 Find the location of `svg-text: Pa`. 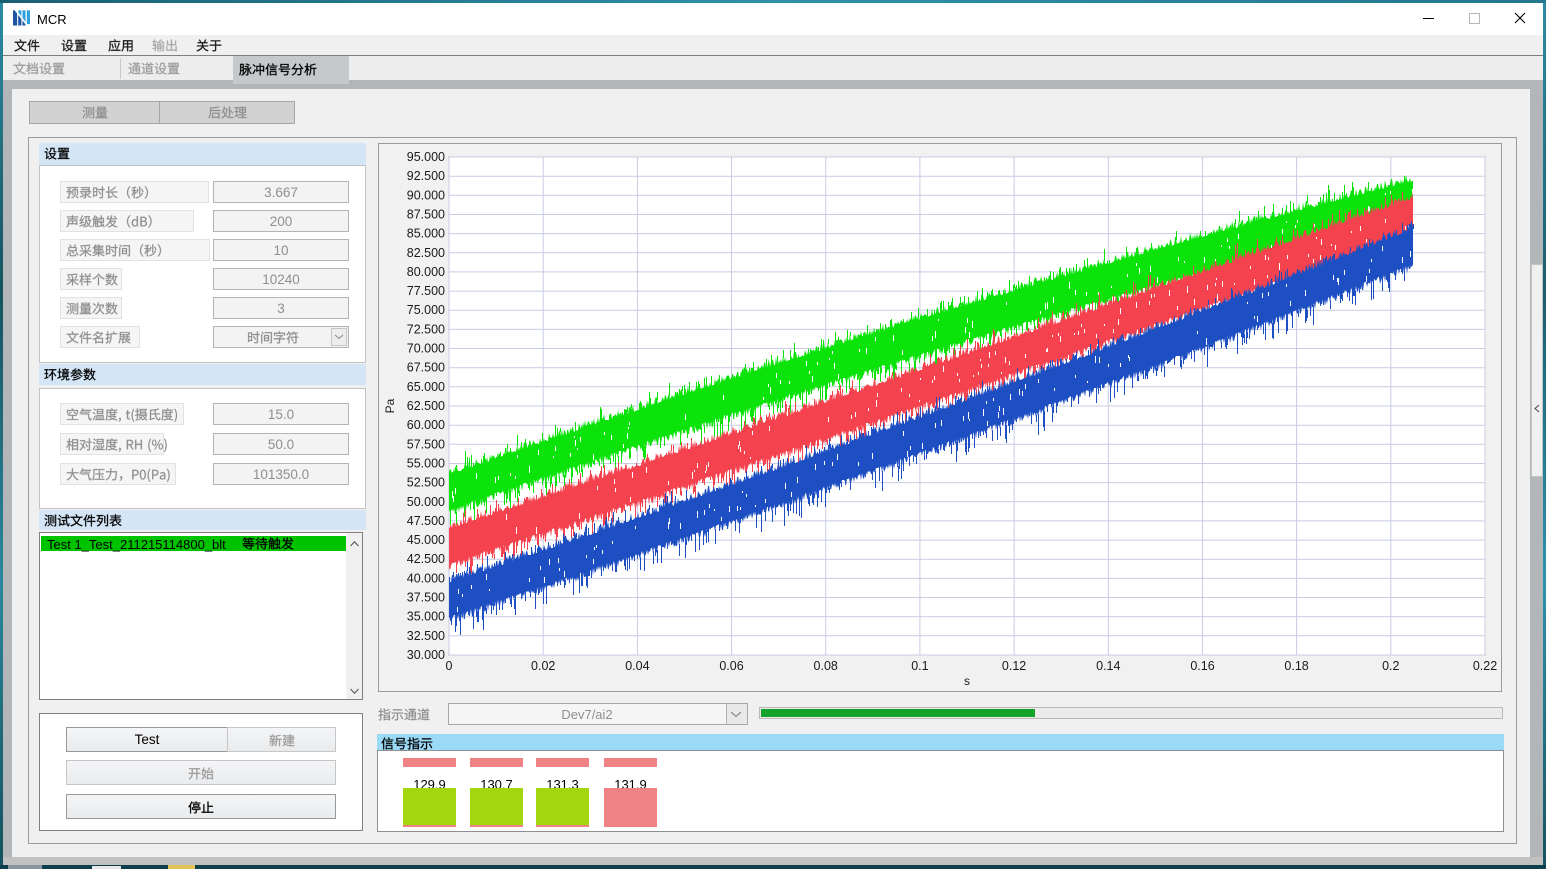

svg-text: Pa is located at coordinates (390, 405).